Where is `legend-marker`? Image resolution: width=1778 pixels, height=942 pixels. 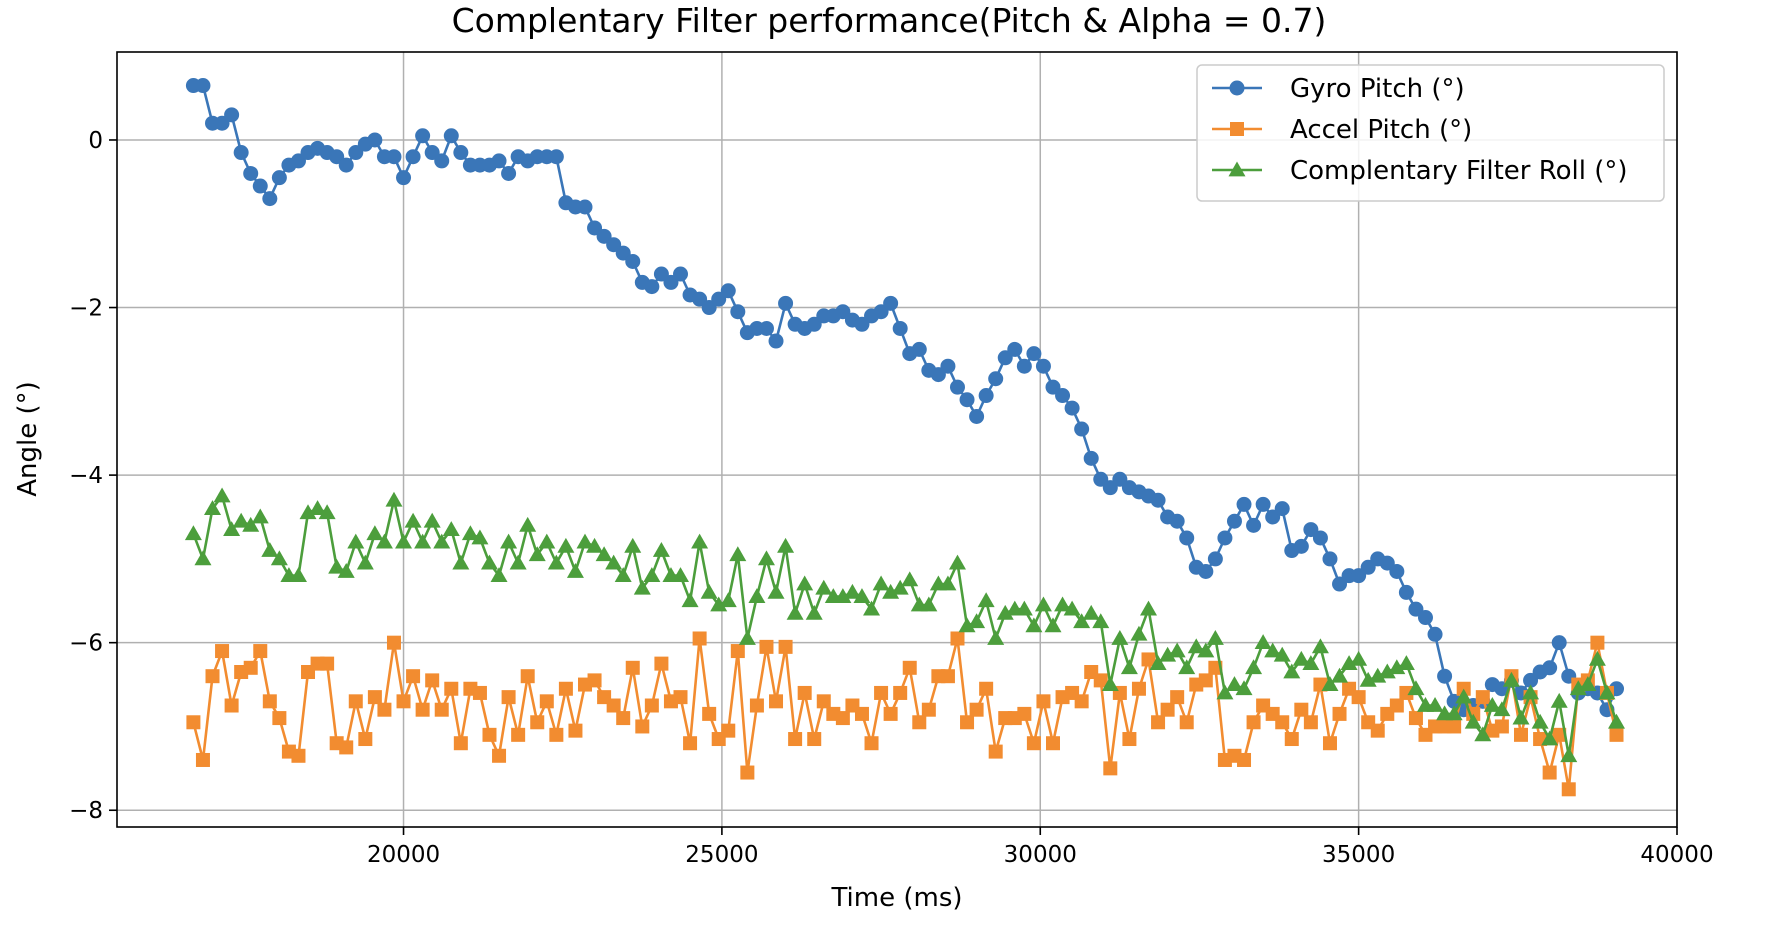
legend-marker is located at coordinates (1237, 169).